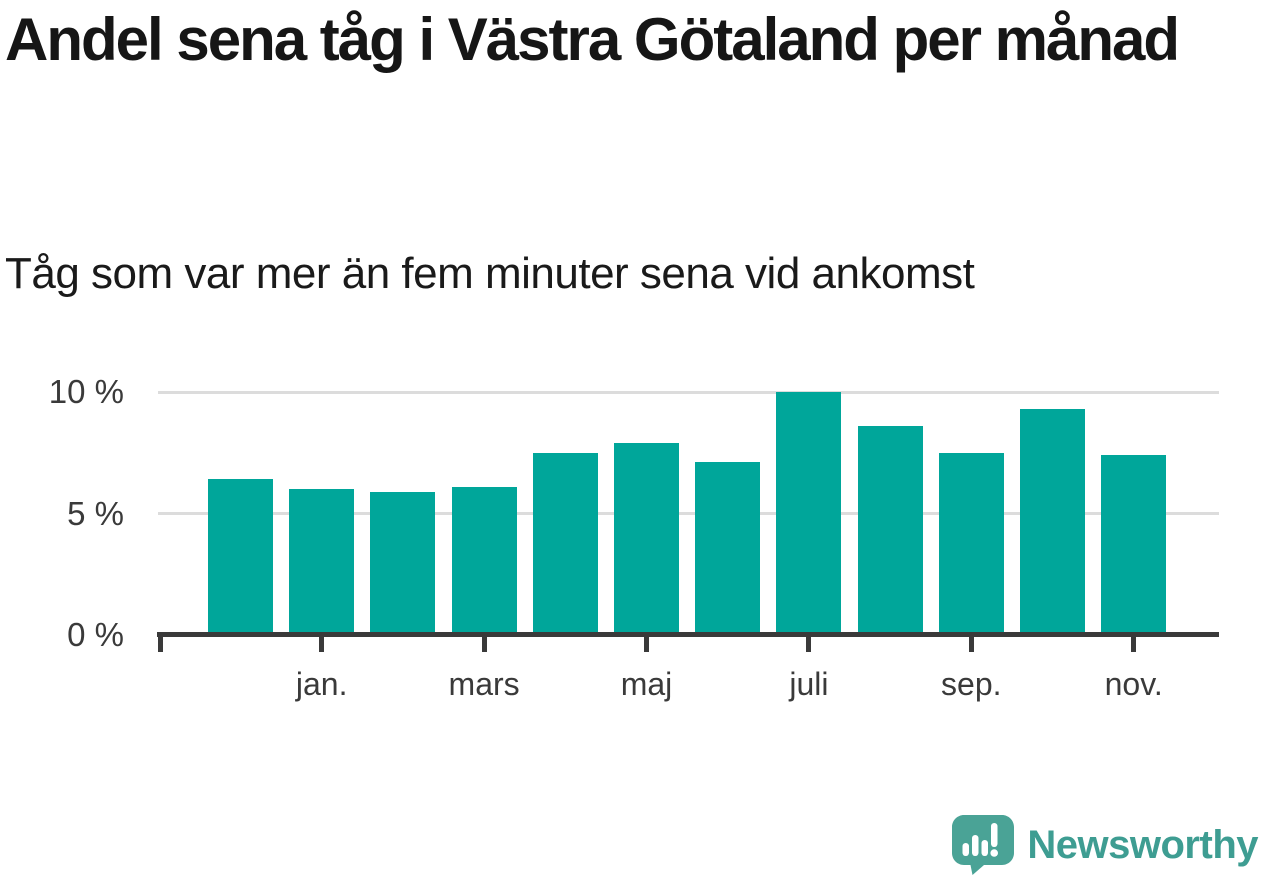  What do you see at coordinates (1134, 644) in the screenshot?
I see `x-axis-tick-nov` at bounding box center [1134, 644].